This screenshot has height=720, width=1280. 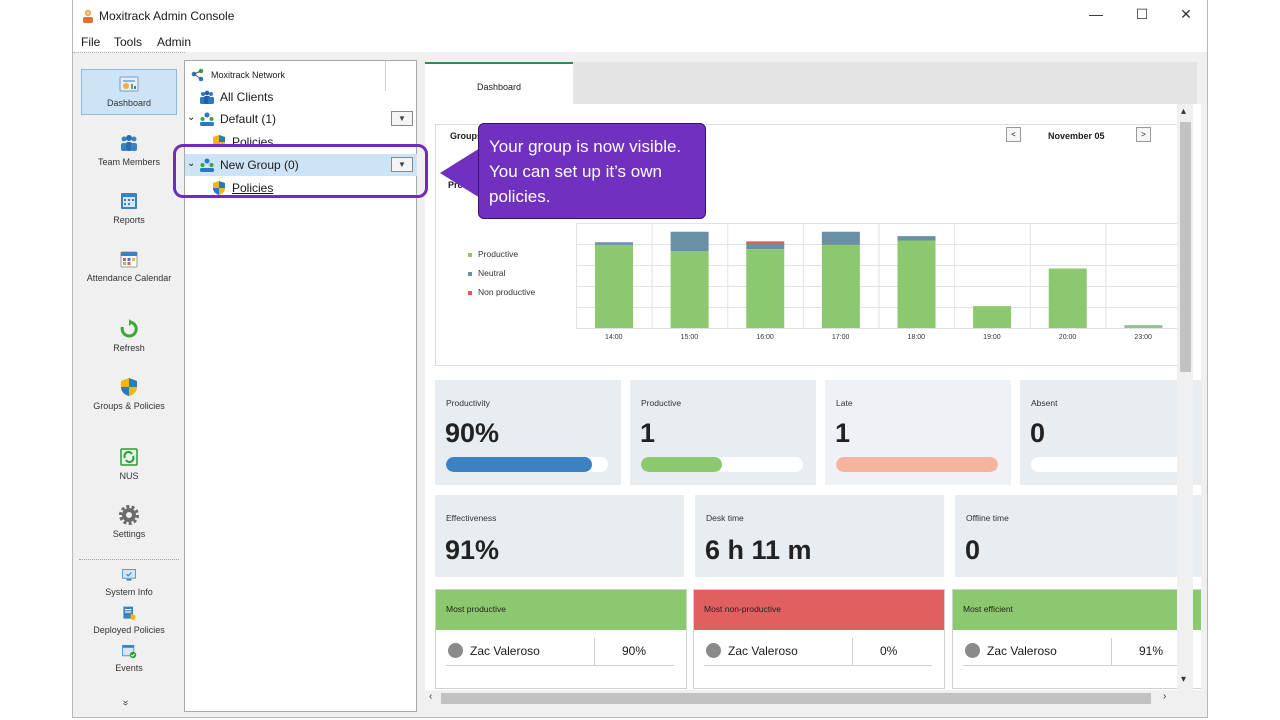 I want to click on sidebar-item-dashboard: Dashboard, so click(x=129, y=92).